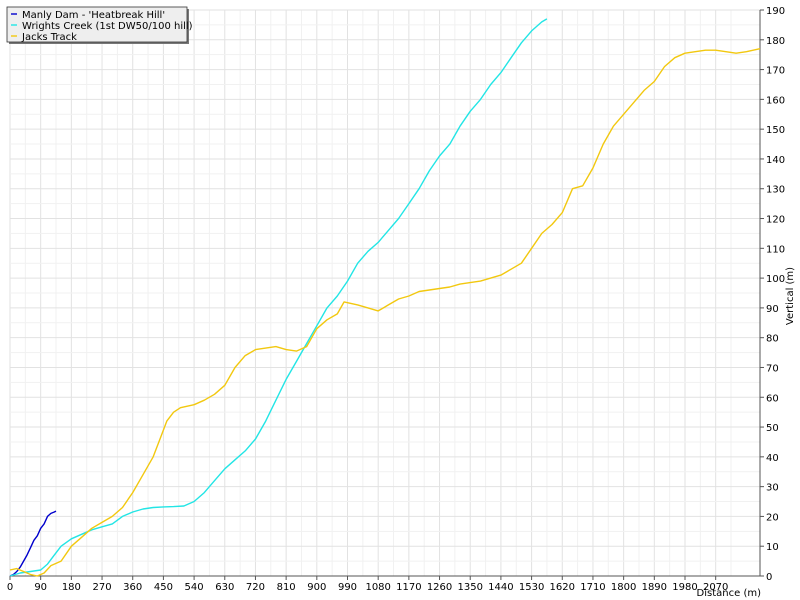 Image resolution: width=800 pixels, height=600 pixels. What do you see at coordinates (439, 587) in the screenshot?
I see `x-tick-label-14: 1260` at bounding box center [439, 587].